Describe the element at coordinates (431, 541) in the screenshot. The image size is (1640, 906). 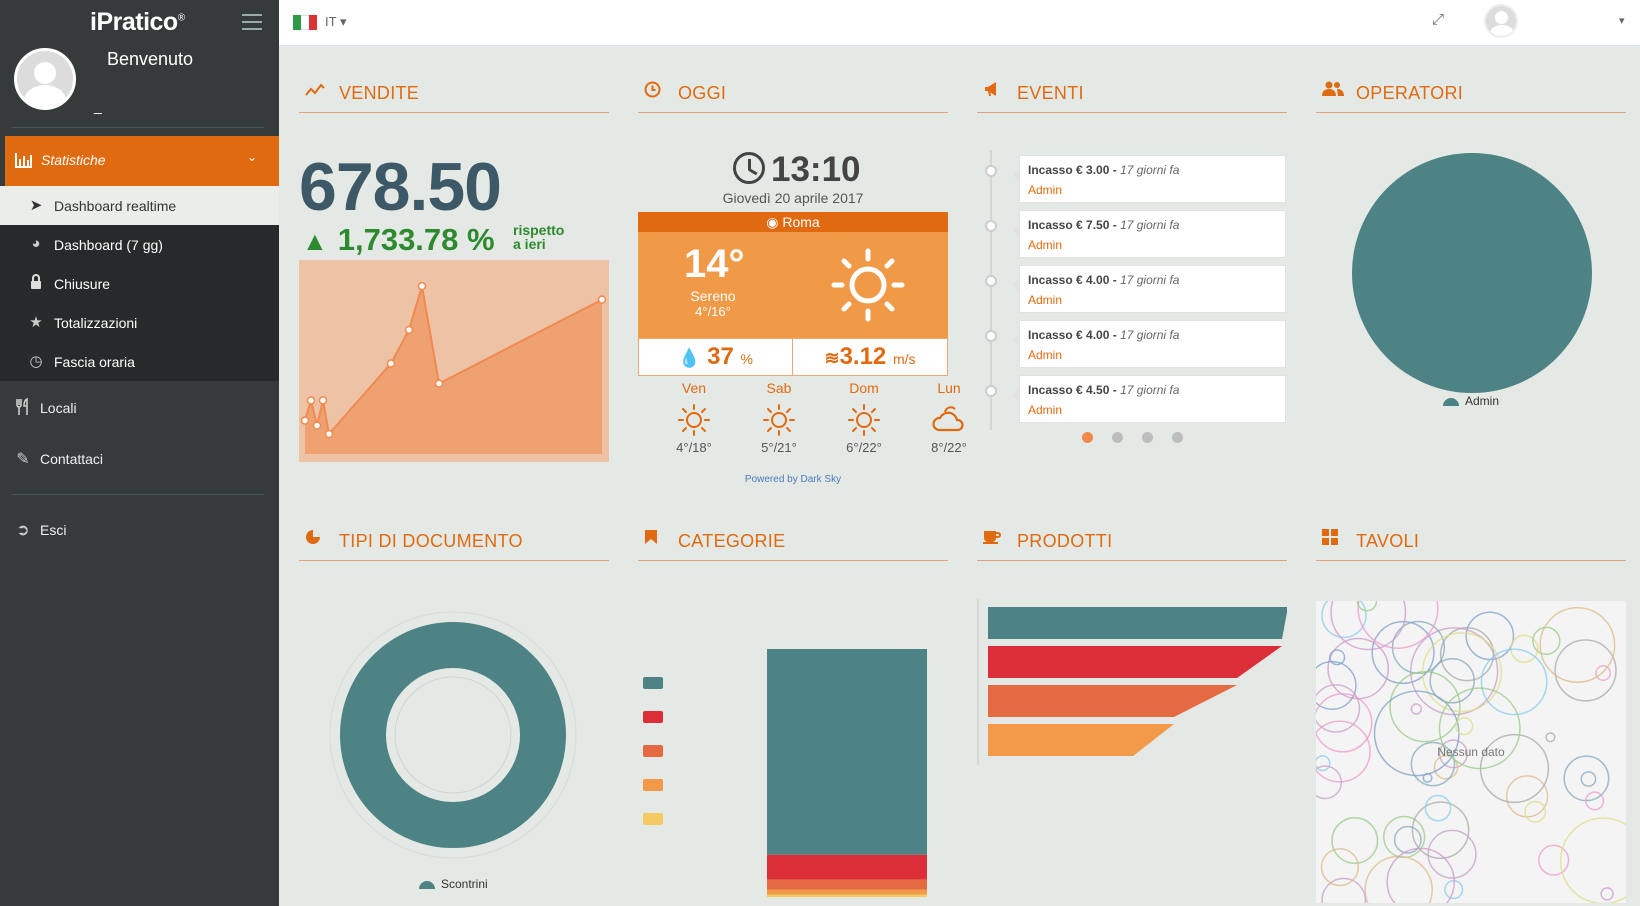
I see `panel-title: TIPI DI DOCUMENTO` at that location.